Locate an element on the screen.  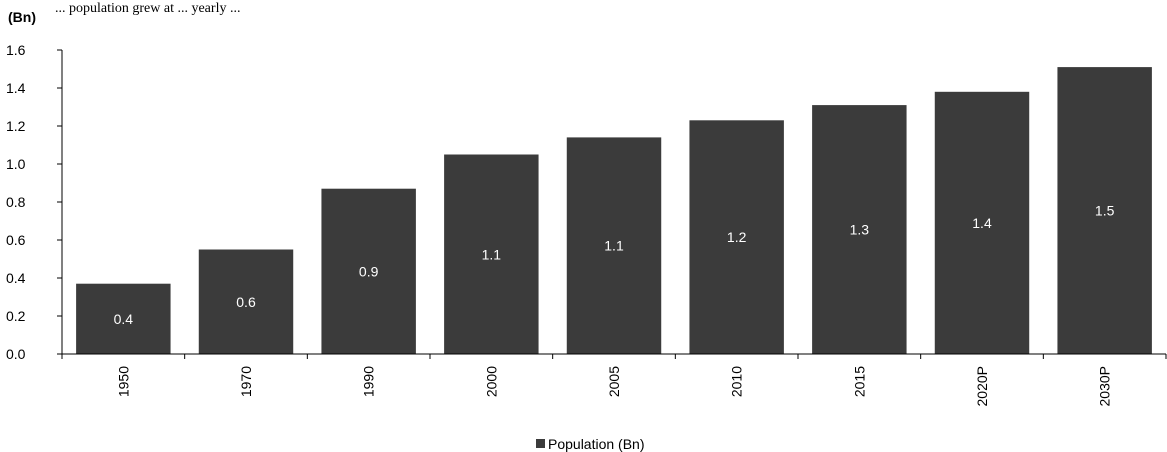
data-label: 0.9 is located at coordinates (369, 271).